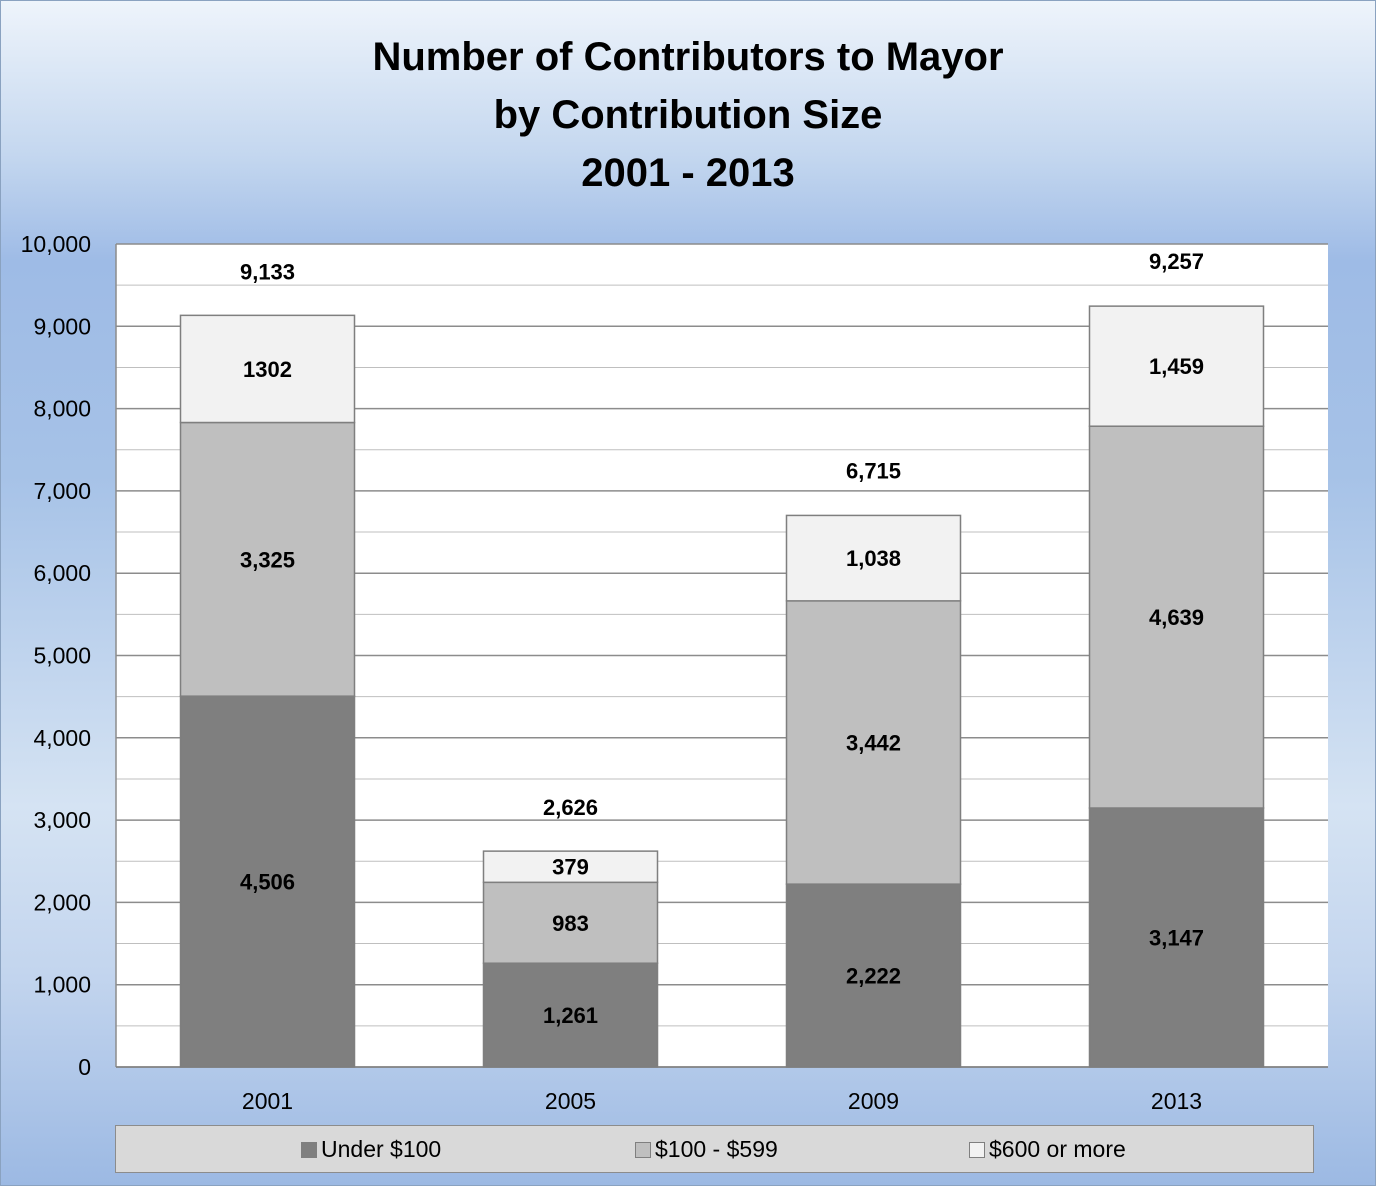 This screenshot has width=1376, height=1186. Describe the element at coordinates (873, 470) in the screenshot. I see `total-label-2009: 6,715` at that location.